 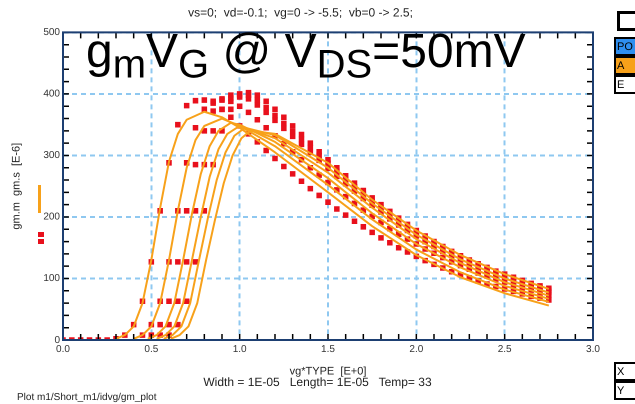 I want to click on x-tick-label: 3.0, so click(x=593, y=349).